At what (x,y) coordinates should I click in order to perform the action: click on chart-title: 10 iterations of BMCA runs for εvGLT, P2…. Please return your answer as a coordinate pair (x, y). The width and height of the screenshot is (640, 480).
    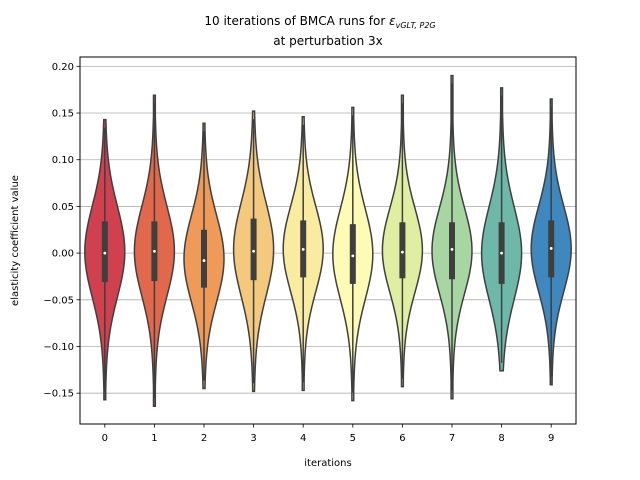
    Looking at the image, I should click on (319, 22).